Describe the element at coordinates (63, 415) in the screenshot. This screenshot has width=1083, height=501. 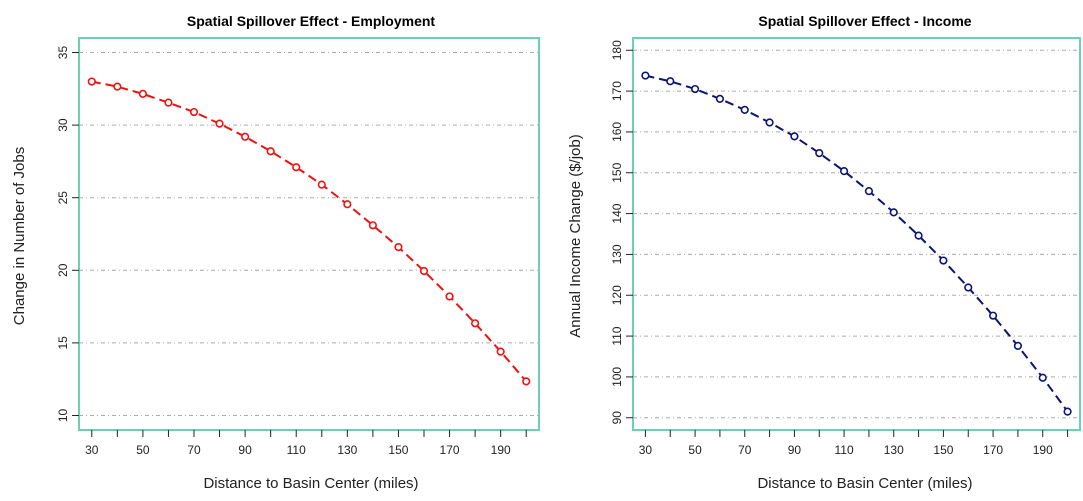
I see `y-tick-label: 10` at that location.